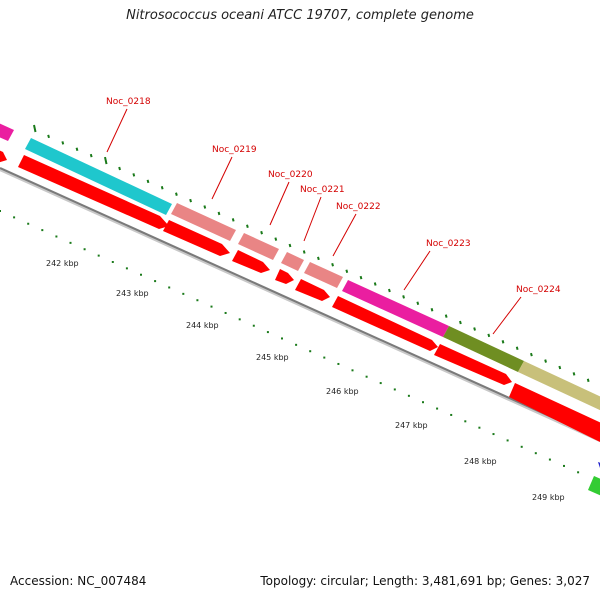 The width and height of the screenshot is (600, 600). I want to click on partial-features, so click(594, 479).